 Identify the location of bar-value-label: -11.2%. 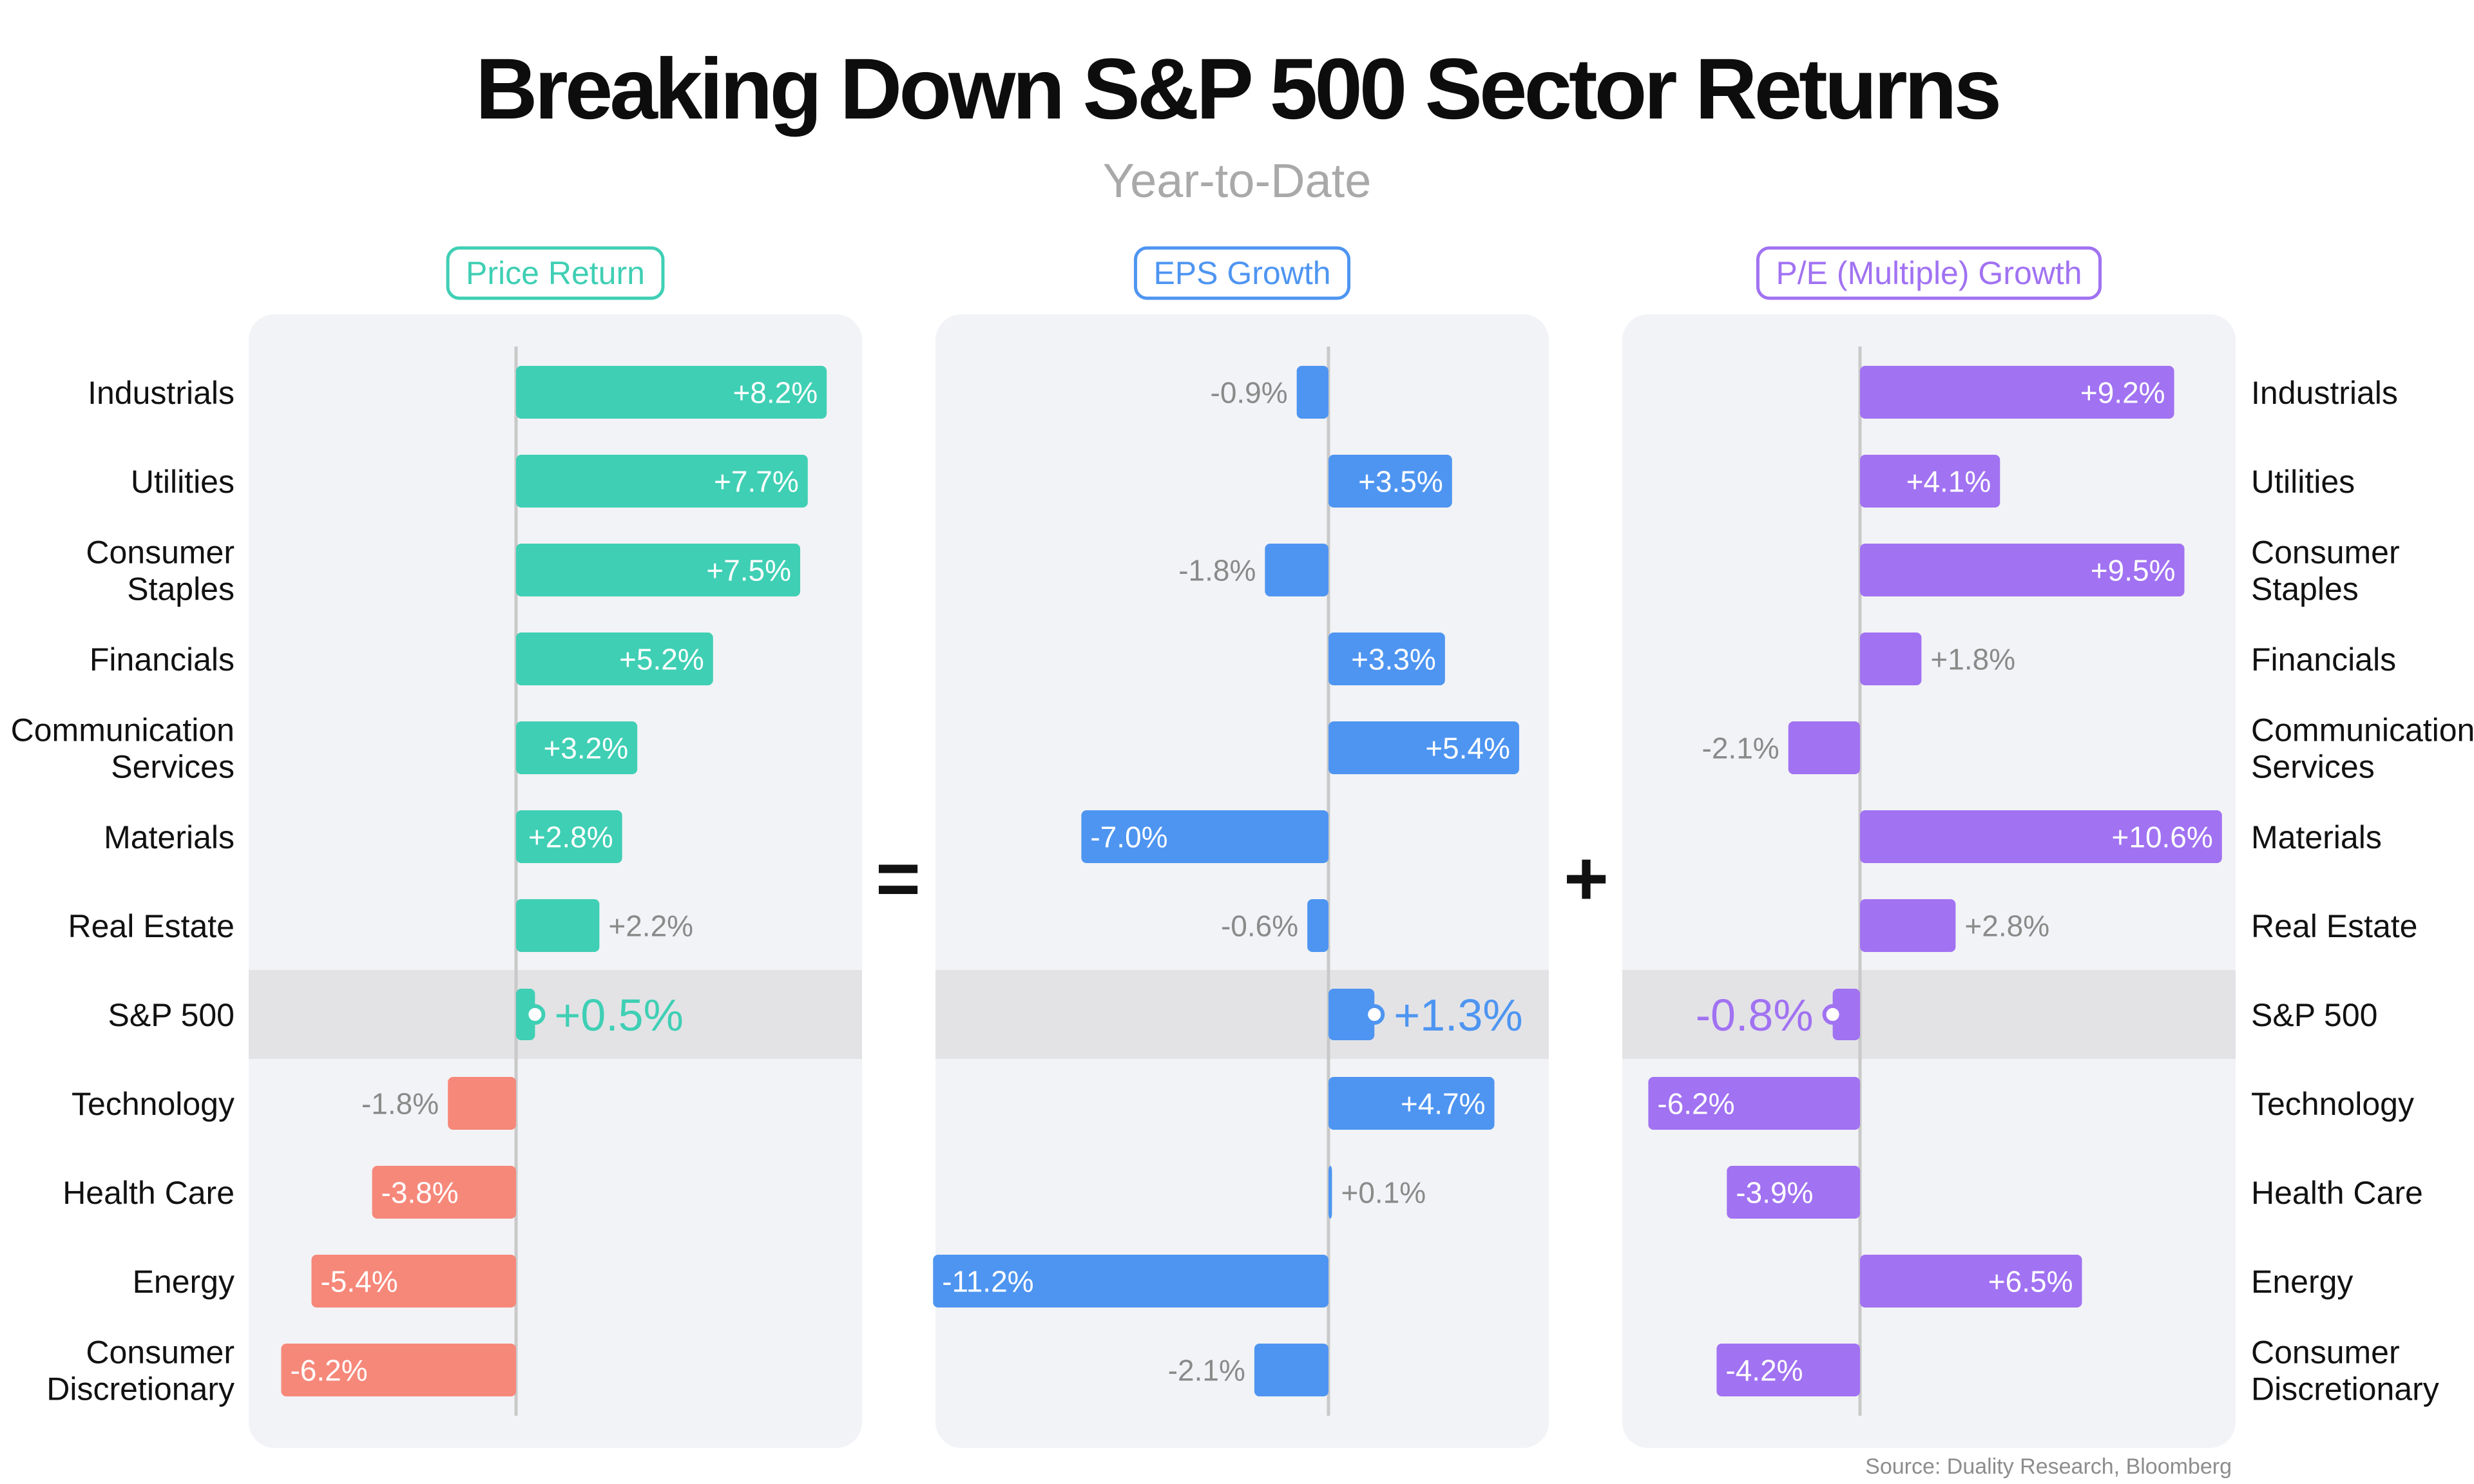
(987, 1281).